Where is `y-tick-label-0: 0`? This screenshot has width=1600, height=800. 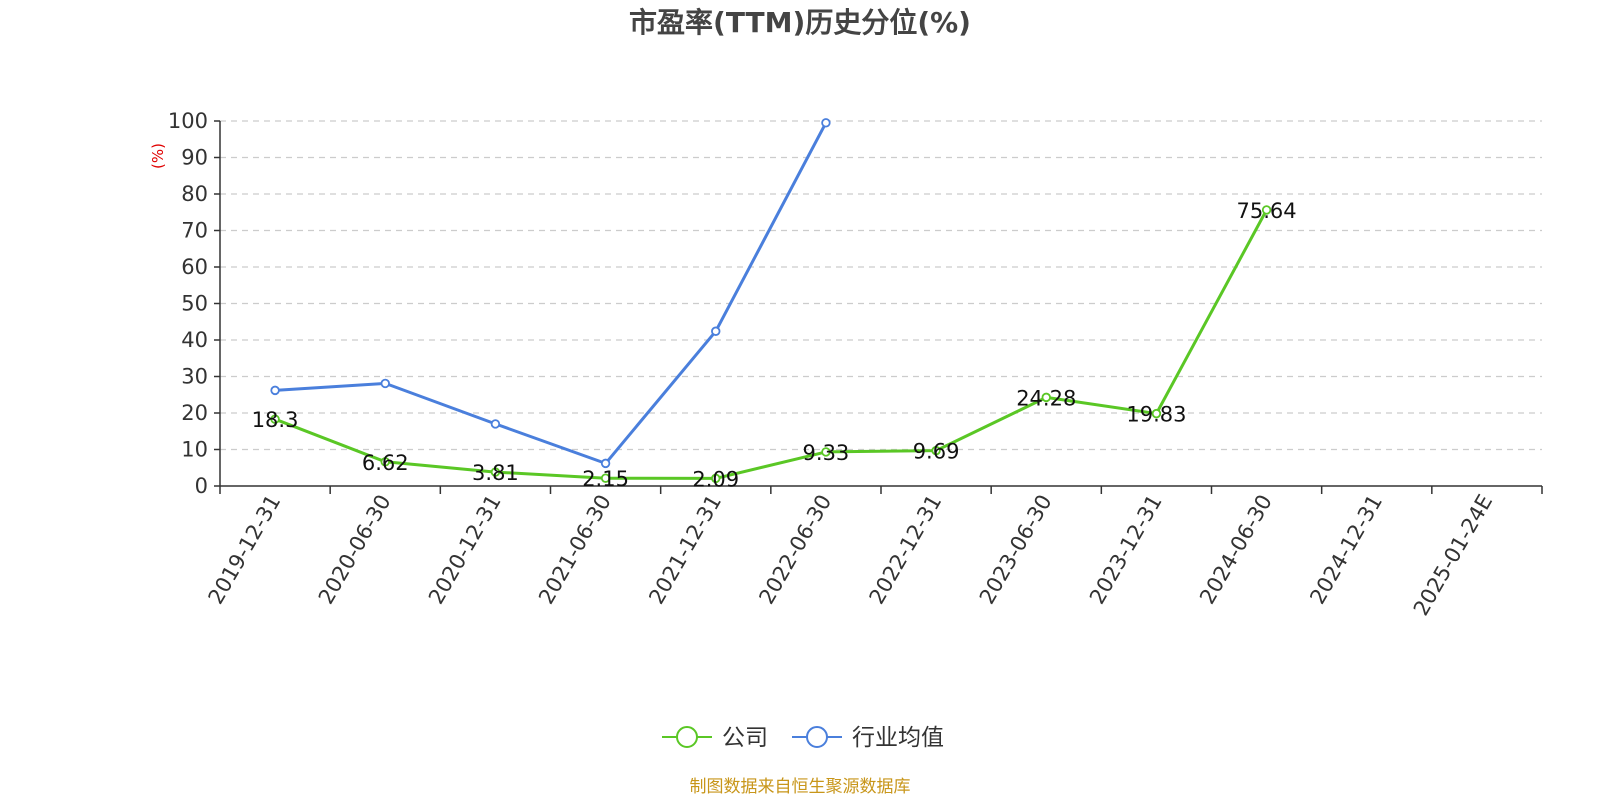
y-tick-label-0: 0 is located at coordinates (201, 486).